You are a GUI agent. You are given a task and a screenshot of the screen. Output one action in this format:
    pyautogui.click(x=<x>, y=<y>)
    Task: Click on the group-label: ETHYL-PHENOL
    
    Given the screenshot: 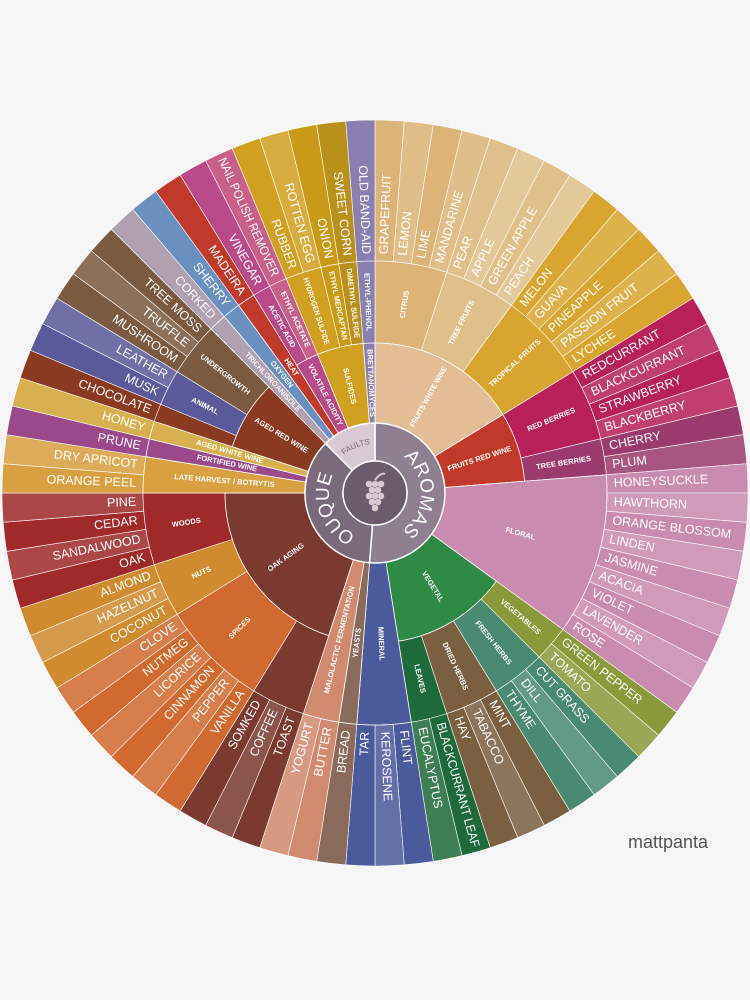 What is the action you would take?
    pyautogui.click(x=367, y=302)
    